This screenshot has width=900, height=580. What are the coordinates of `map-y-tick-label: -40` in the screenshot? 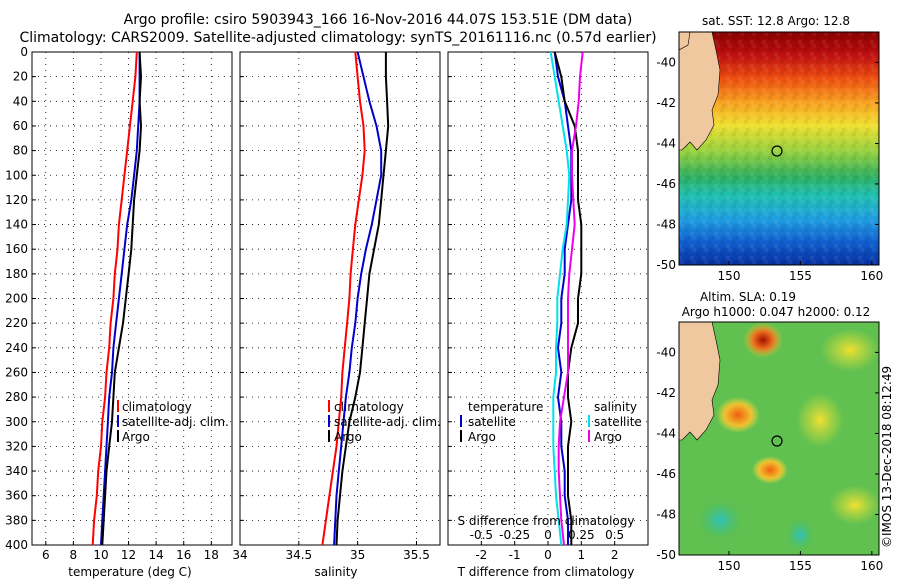 It's located at (666, 62).